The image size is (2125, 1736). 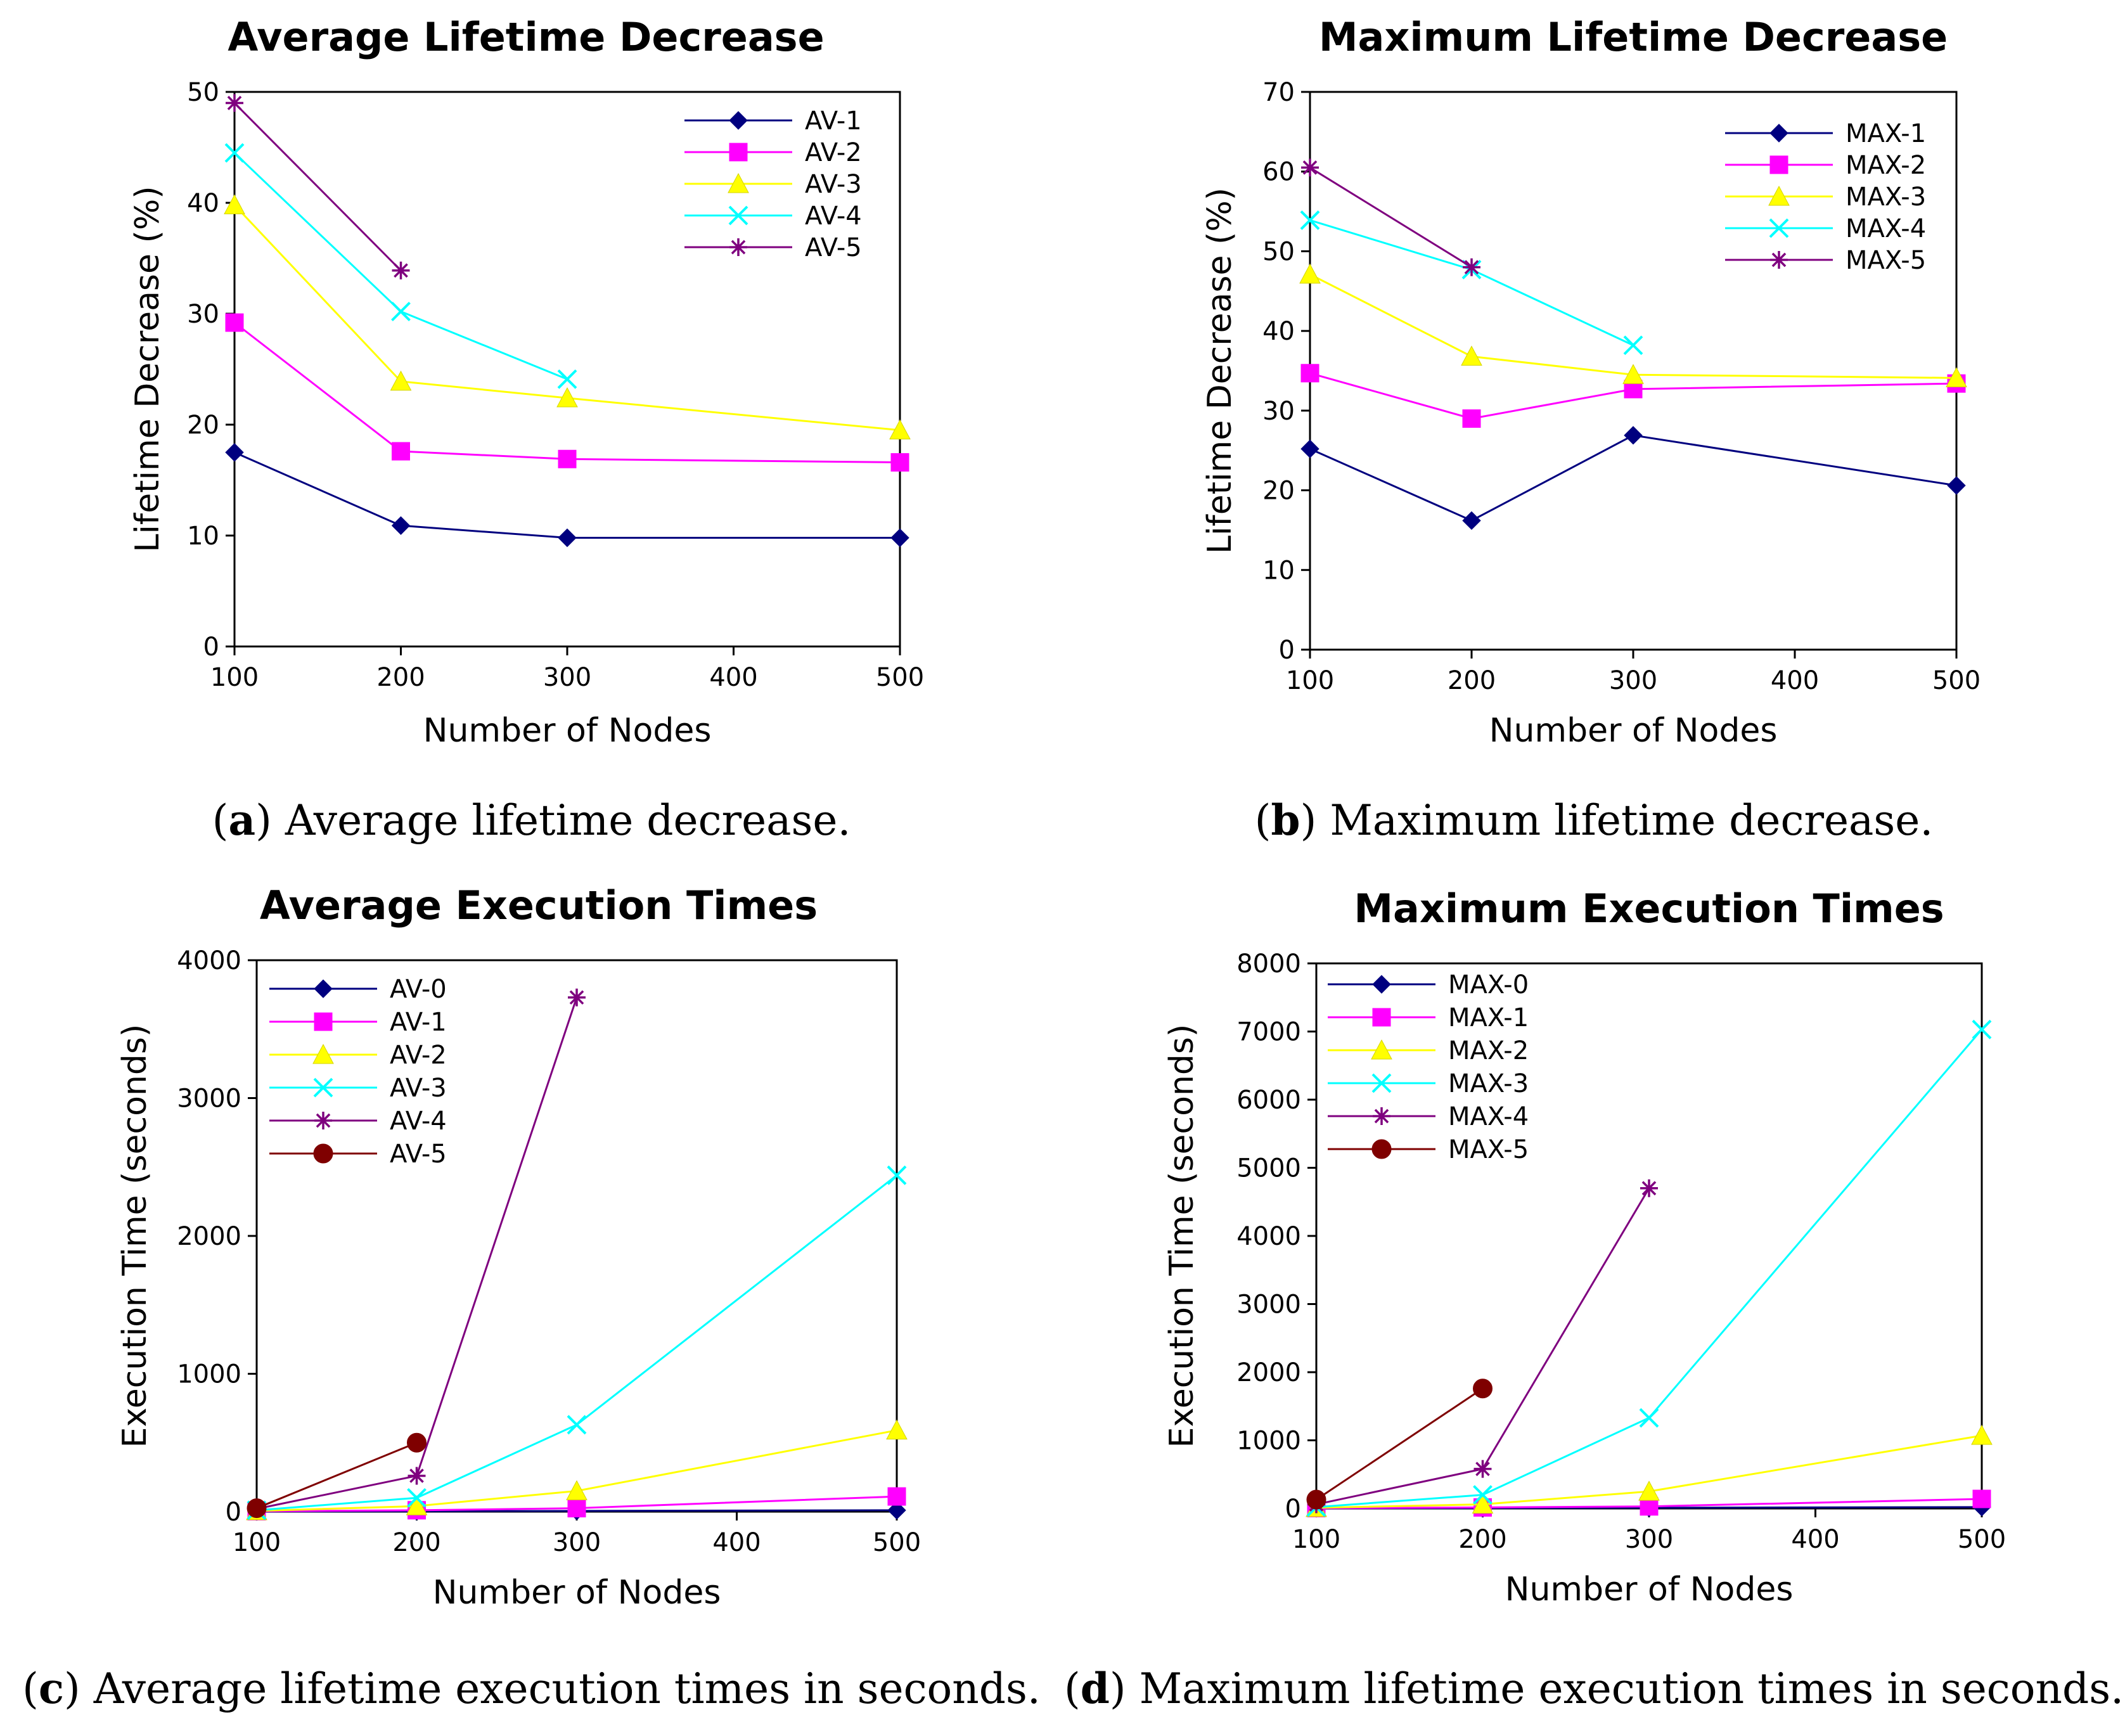 What do you see at coordinates (358, 1055) in the screenshot?
I see `legend-entry: AV-2` at bounding box center [358, 1055].